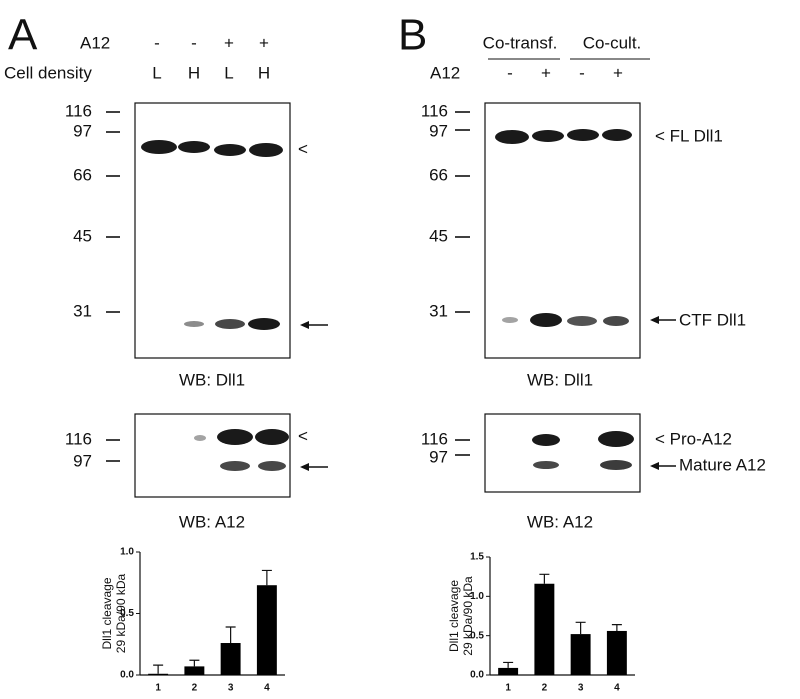  What do you see at coordinates (612, 42) in the screenshot?
I see `group-label: Co-cult.` at bounding box center [612, 42].